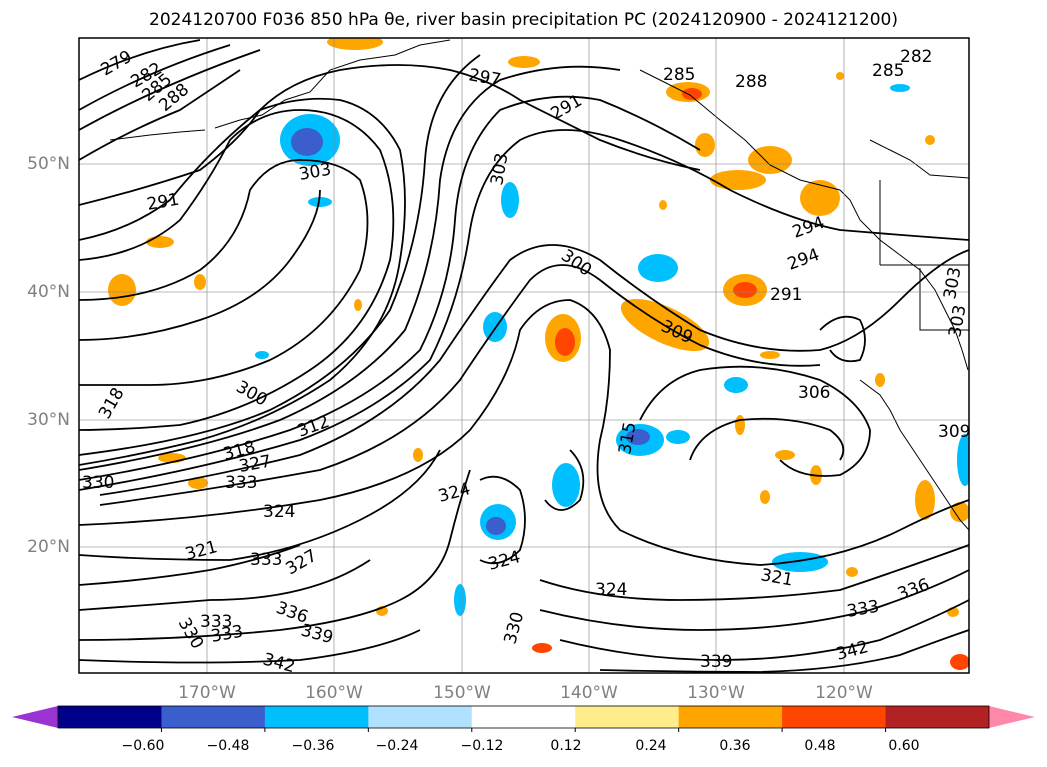  What do you see at coordinates (143, 746) in the screenshot?
I see `colorbar-label: −0.60` at bounding box center [143, 746].